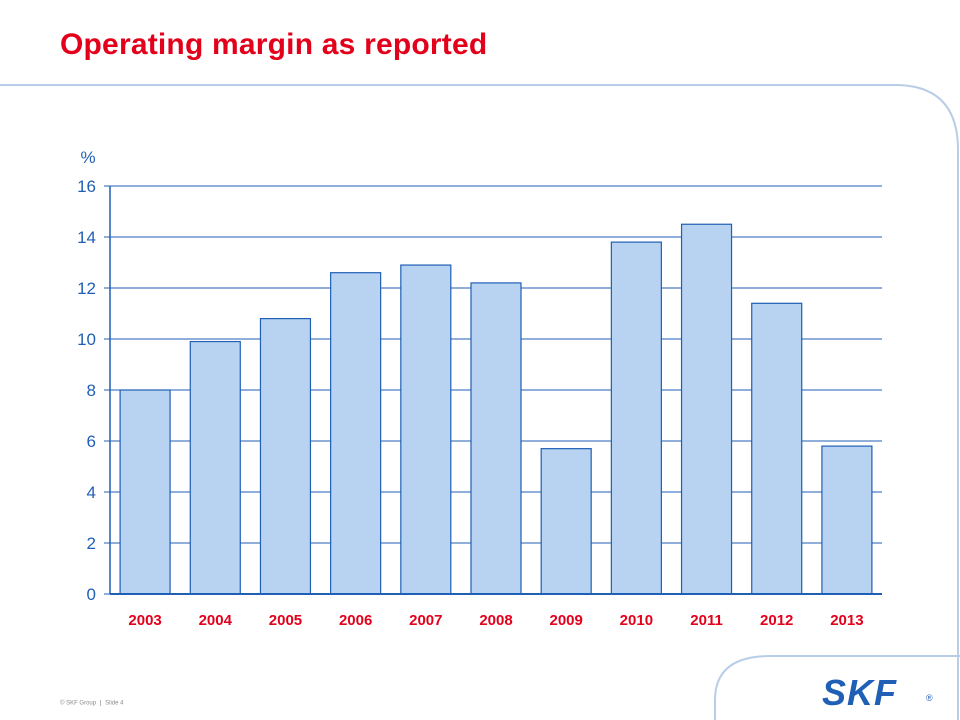 The height and width of the screenshot is (720, 960). Describe the element at coordinates (929, 698) in the screenshot. I see `registered-mark: ®` at that location.